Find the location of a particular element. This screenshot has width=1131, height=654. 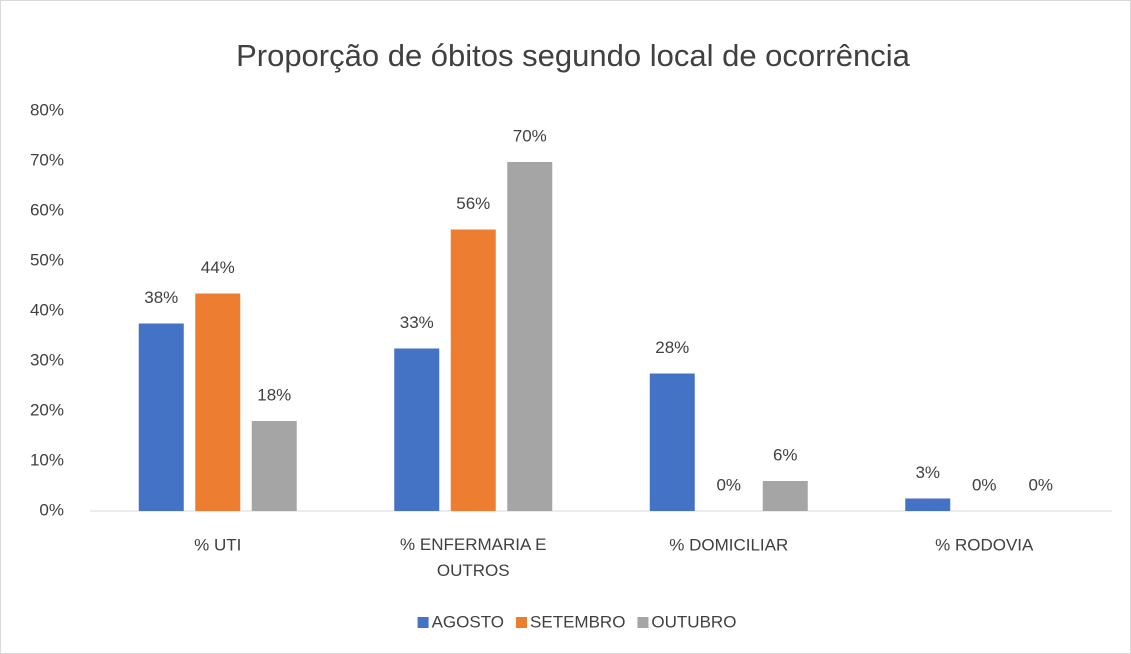

data-label: 38% is located at coordinates (161, 297).